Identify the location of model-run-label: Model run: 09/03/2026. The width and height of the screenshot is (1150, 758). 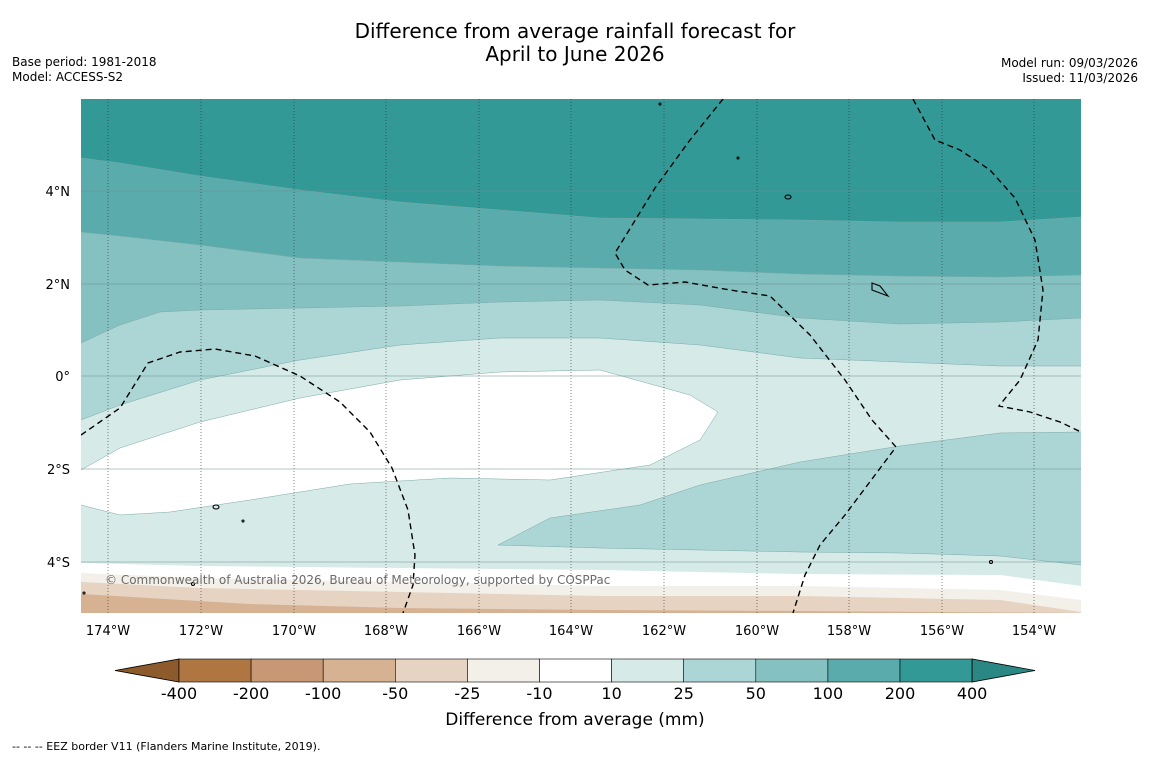
(1069, 63).